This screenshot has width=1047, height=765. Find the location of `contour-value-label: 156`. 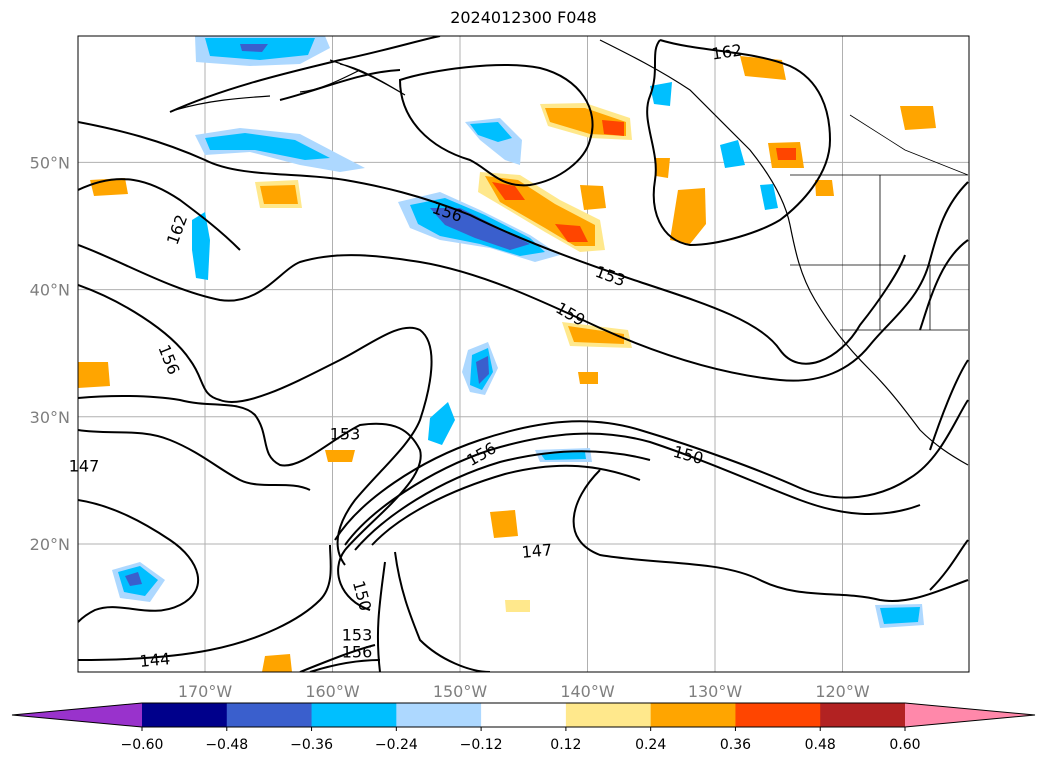

contour-value-label: 156 is located at coordinates (357, 652).